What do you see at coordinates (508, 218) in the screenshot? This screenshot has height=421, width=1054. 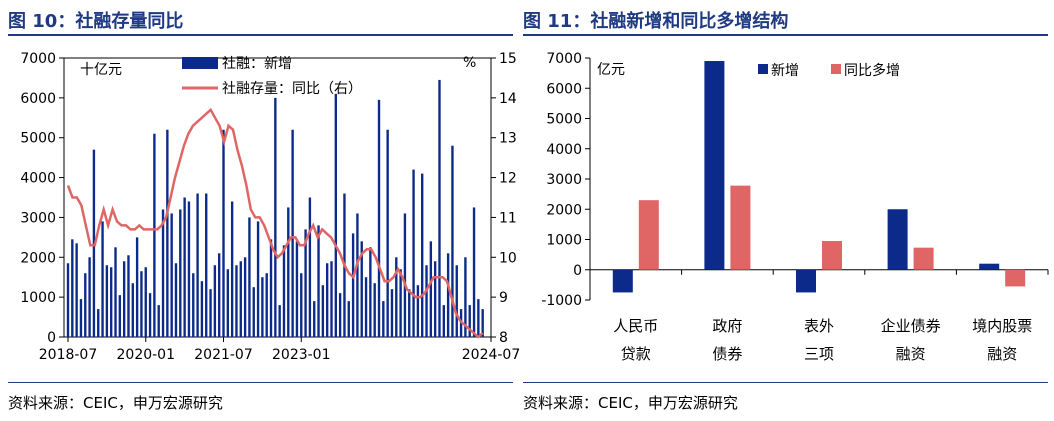 I see `right-y-tick-label: 11` at bounding box center [508, 218].